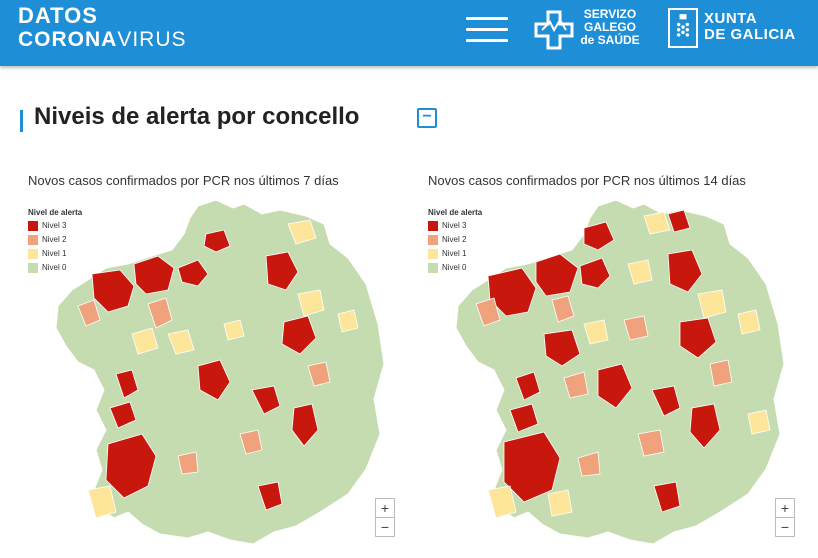 The width and height of the screenshot is (818, 558). I want to click on xunta-line-2: DE GALICIA, so click(750, 34).